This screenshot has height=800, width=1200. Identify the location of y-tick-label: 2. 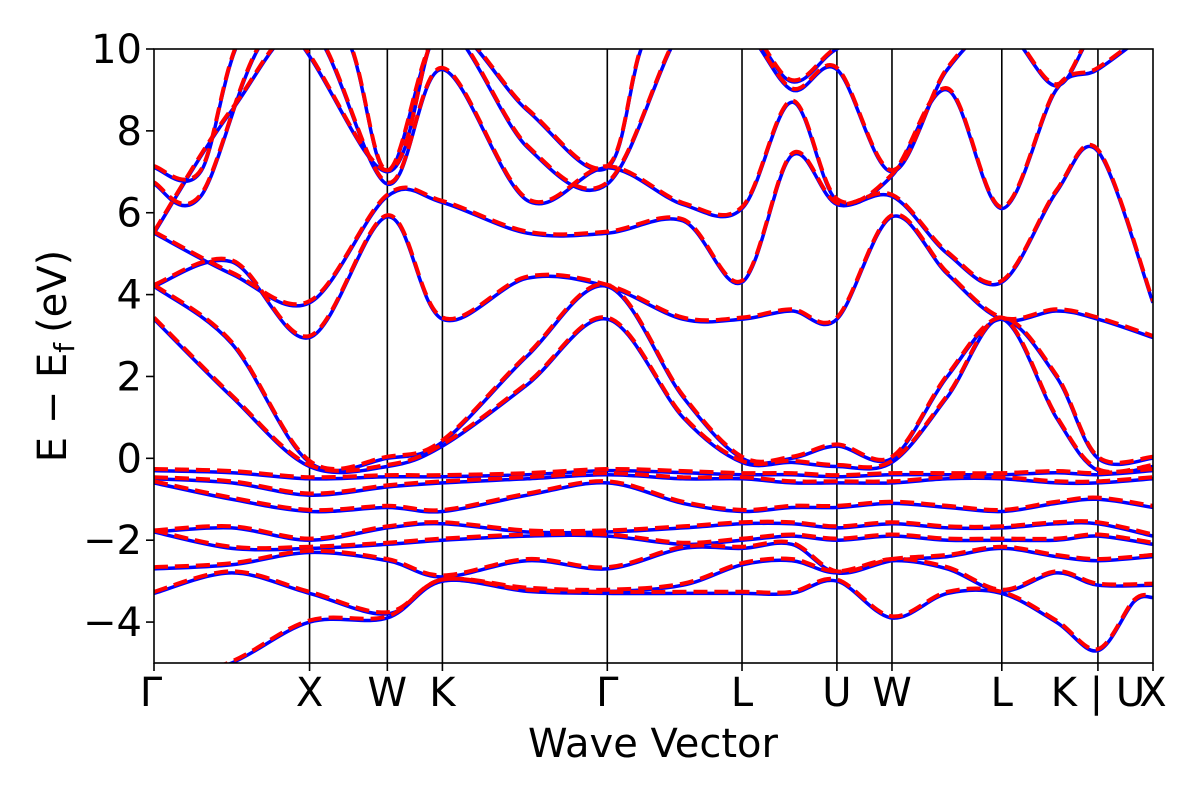
(129, 377).